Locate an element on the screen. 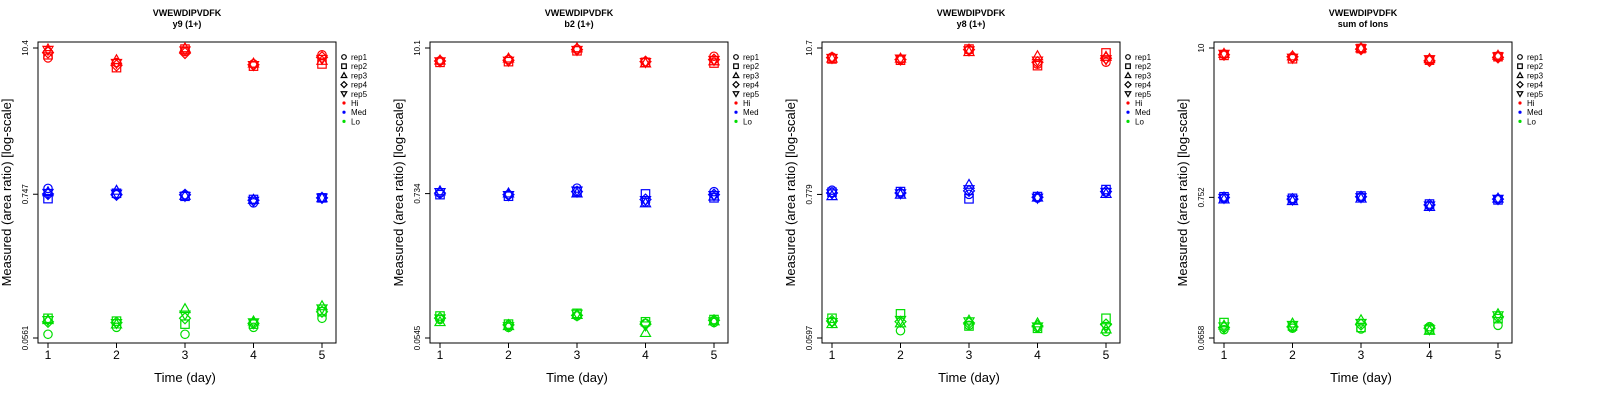  data-point-lo-rep4 is located at coordinates (322, 312).